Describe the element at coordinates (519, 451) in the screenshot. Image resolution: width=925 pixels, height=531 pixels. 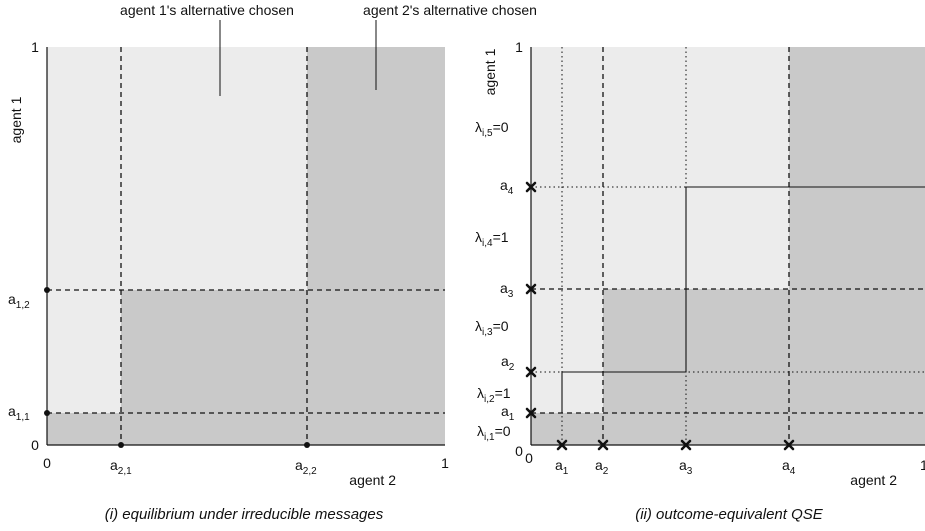
I see `right-origin-zero-a: 0` at that location.